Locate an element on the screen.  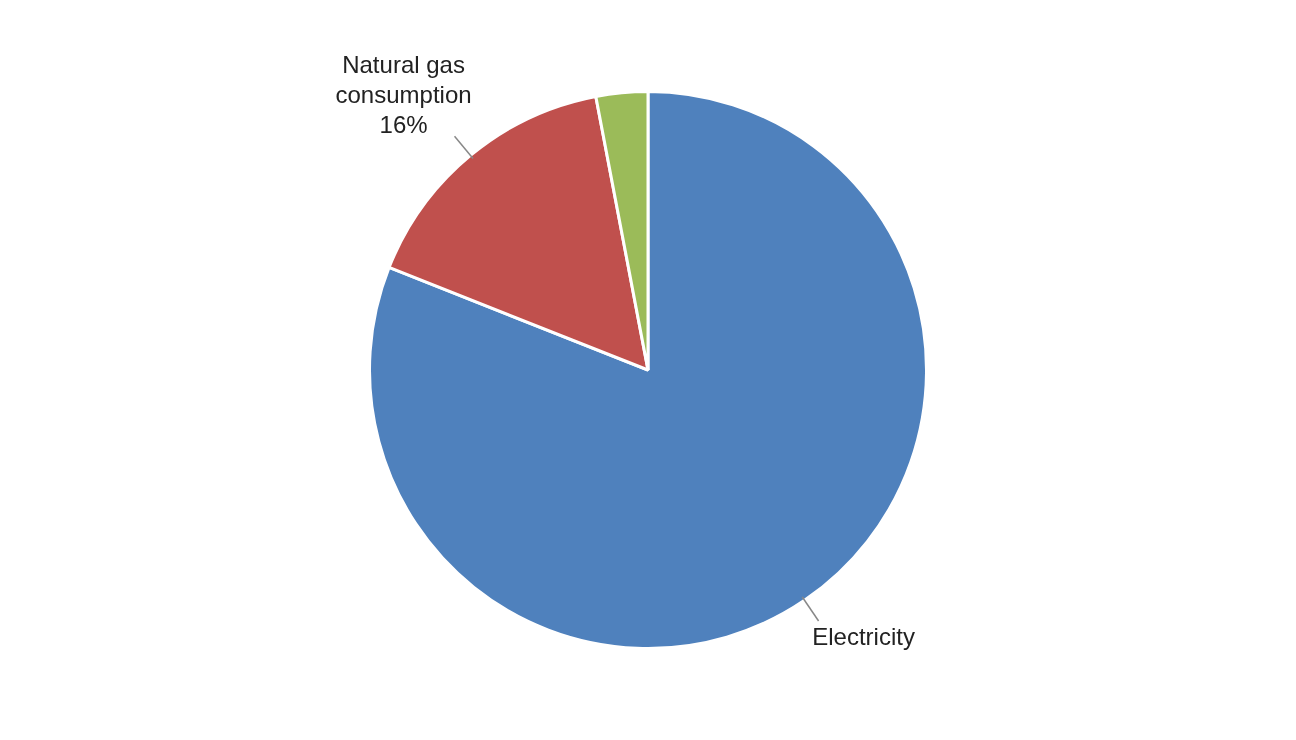
slice-label: Natural gas consumption is located at coordinates (403, 80).